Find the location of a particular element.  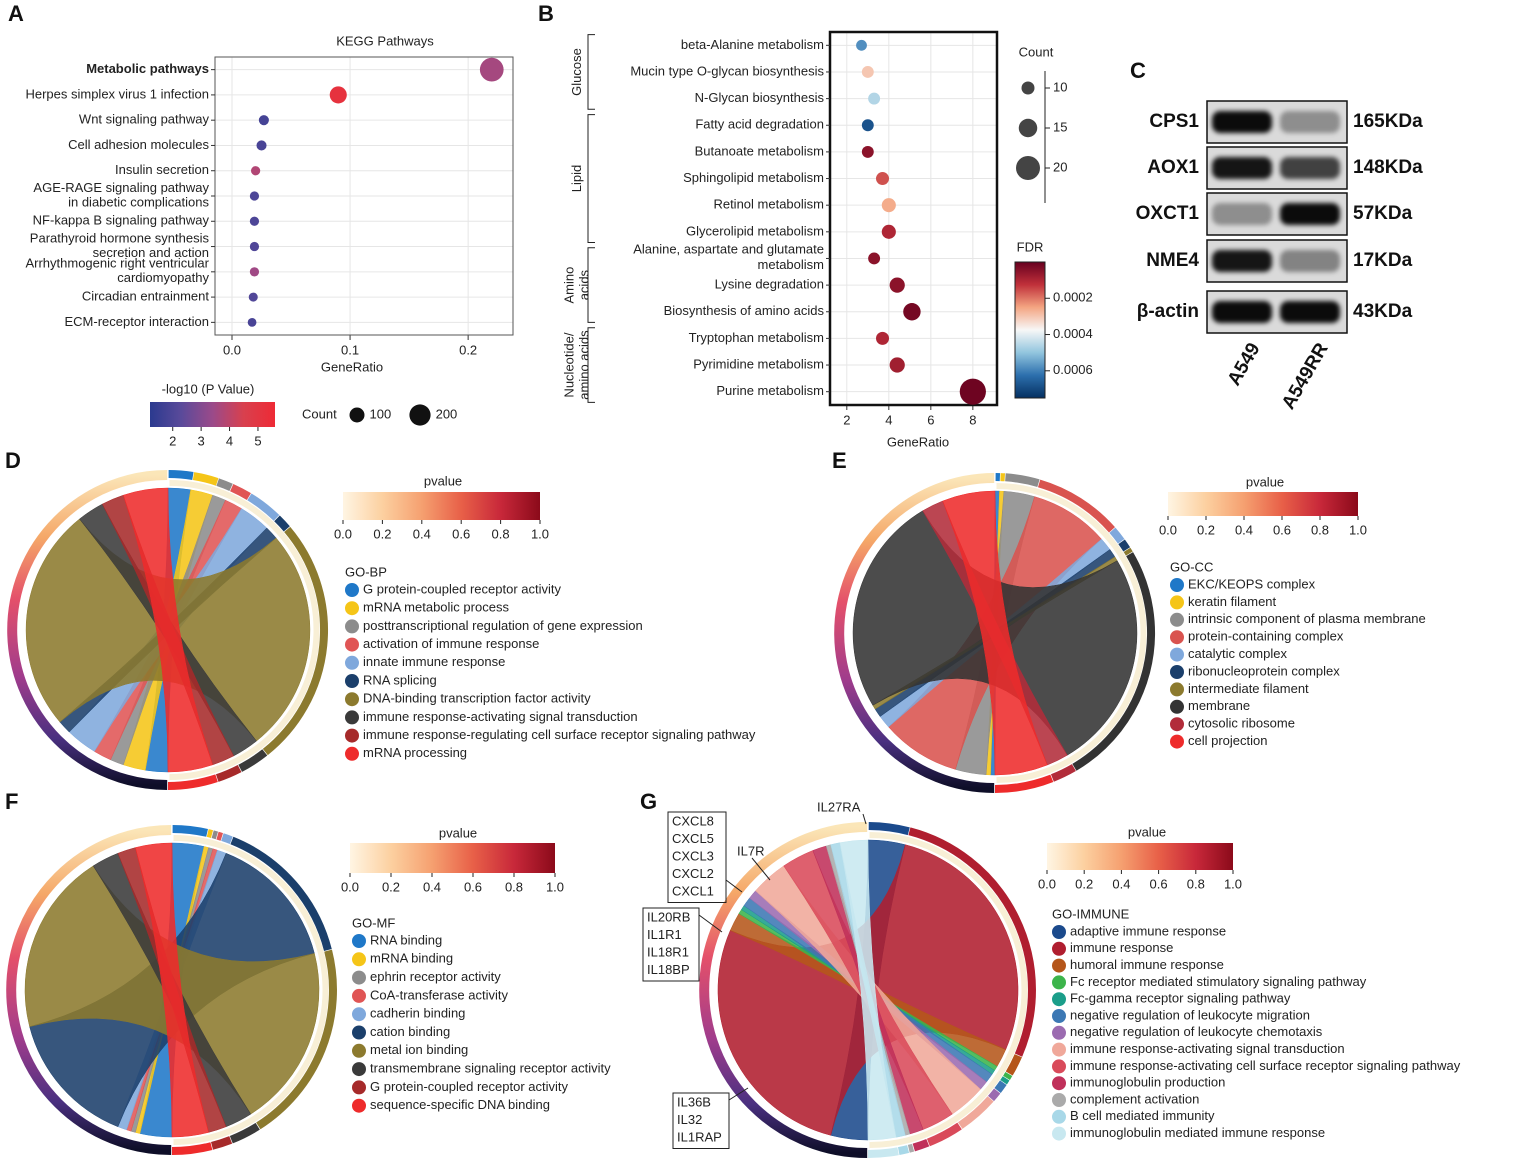

size-label: 43KDa is located at coordinates (1383, 311).